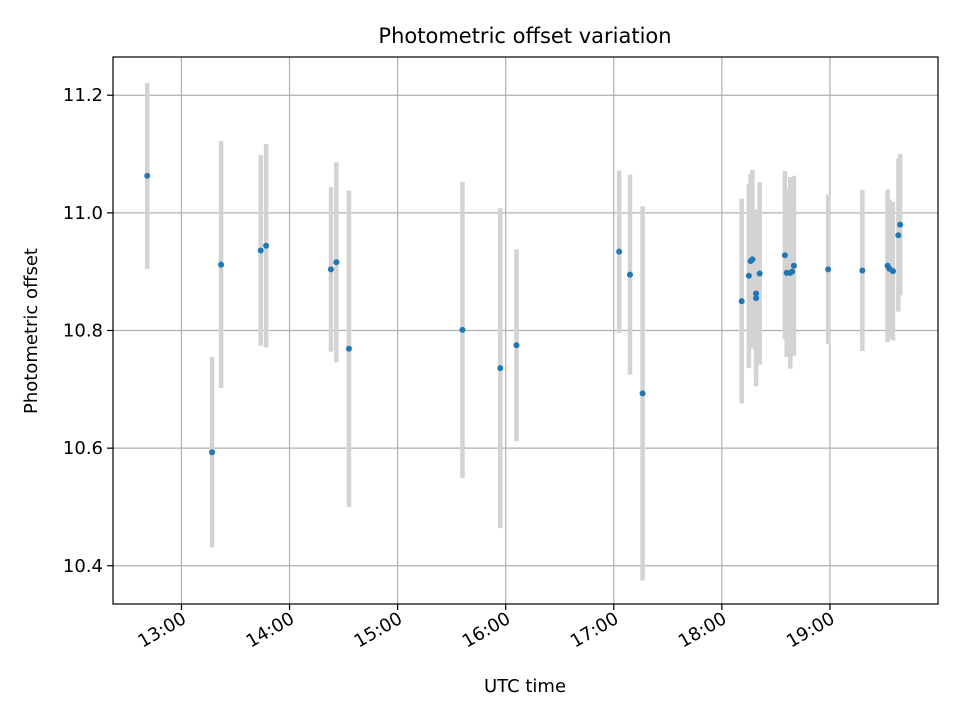 The height and width of the screenshot is (720, 960). What do you see at coordinates (83, 95) in the screenshot?
I see `y-tick-label: 11.2` at bounding box center [83, 95].